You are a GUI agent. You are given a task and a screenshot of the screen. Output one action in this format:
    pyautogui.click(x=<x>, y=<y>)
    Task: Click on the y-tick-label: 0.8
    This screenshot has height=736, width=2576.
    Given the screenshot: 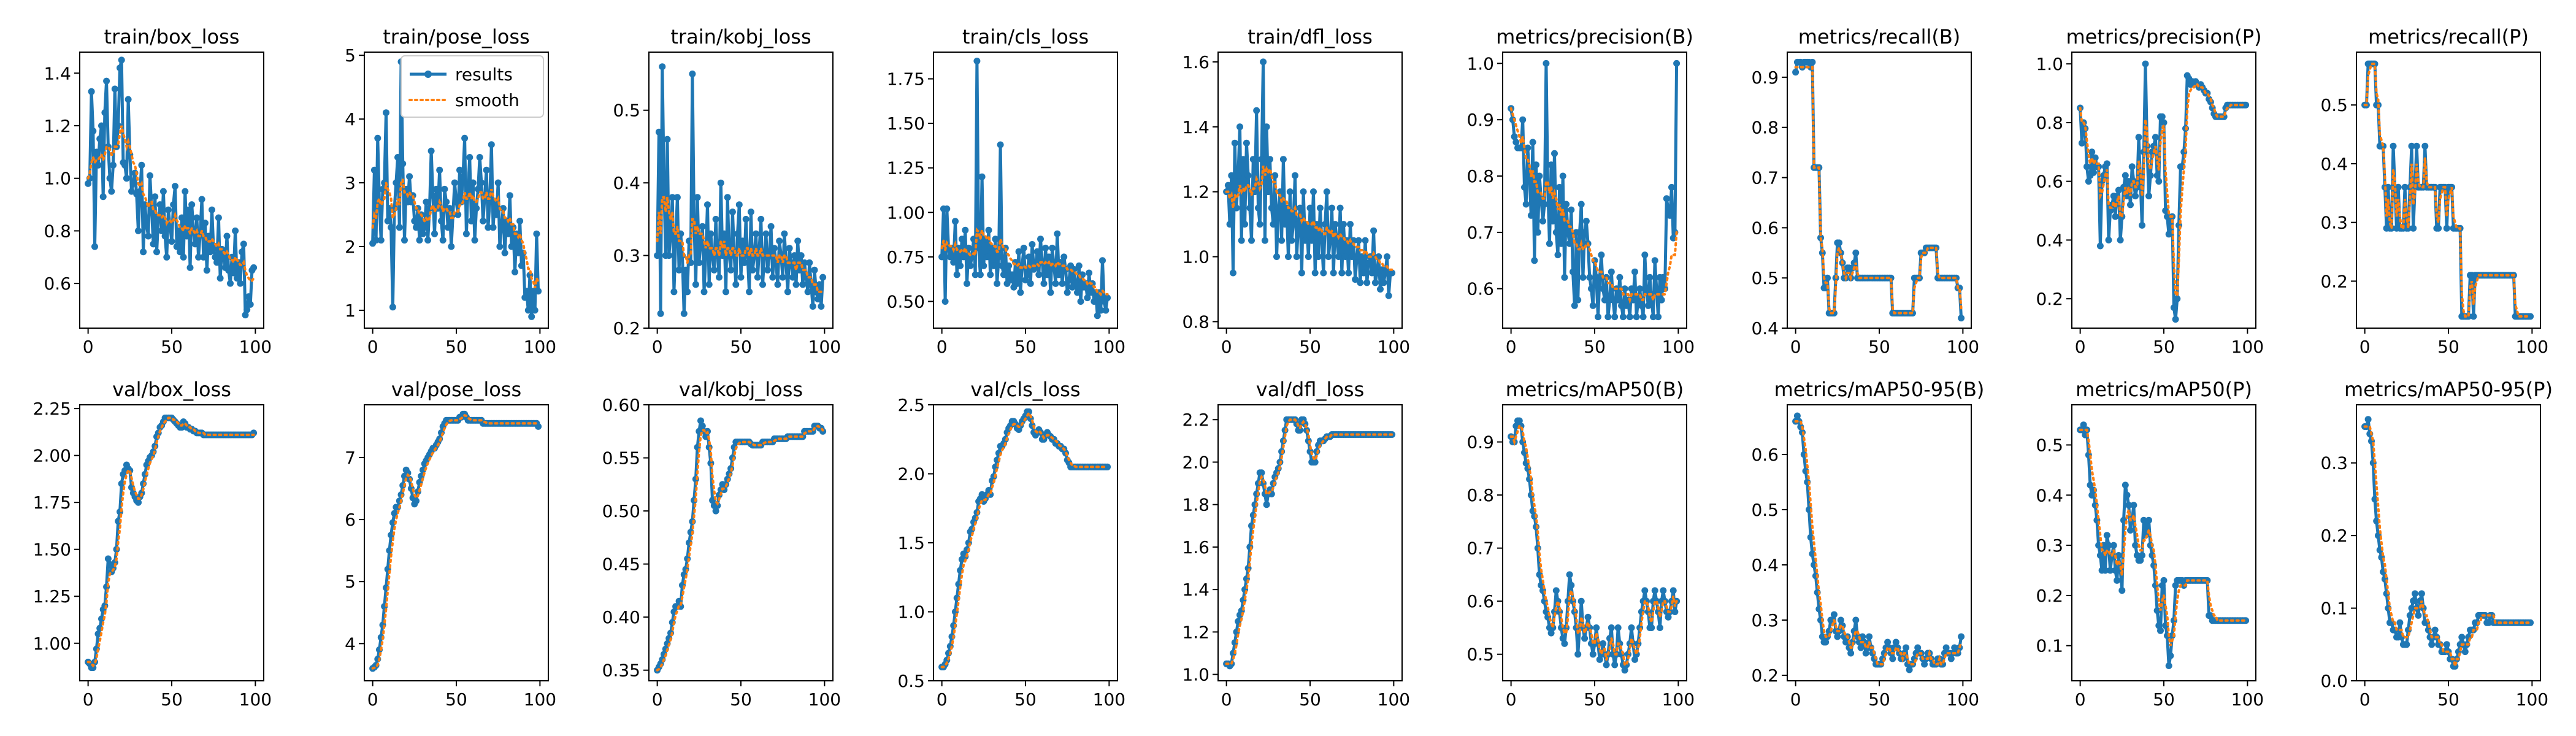 What is the action you would take?
    pyautogui.click(x=57, y=231)
    